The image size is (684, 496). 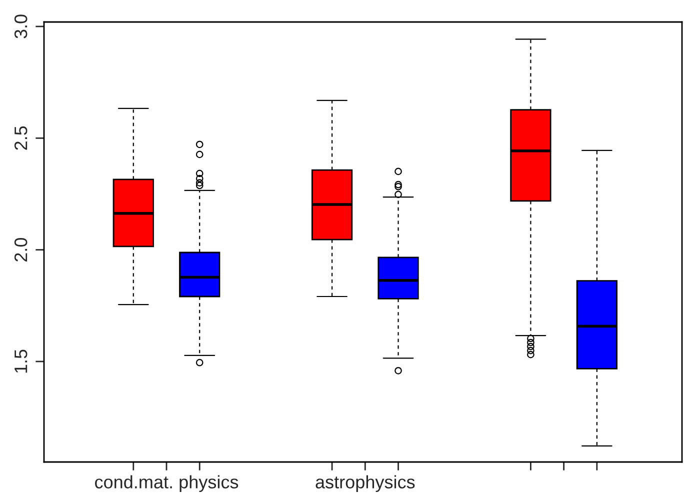 What do you see at coordinates (166, 483) in the screenshot?
I see `x-tick-label: cond.mat. physics` at bounding box center [166, 483].